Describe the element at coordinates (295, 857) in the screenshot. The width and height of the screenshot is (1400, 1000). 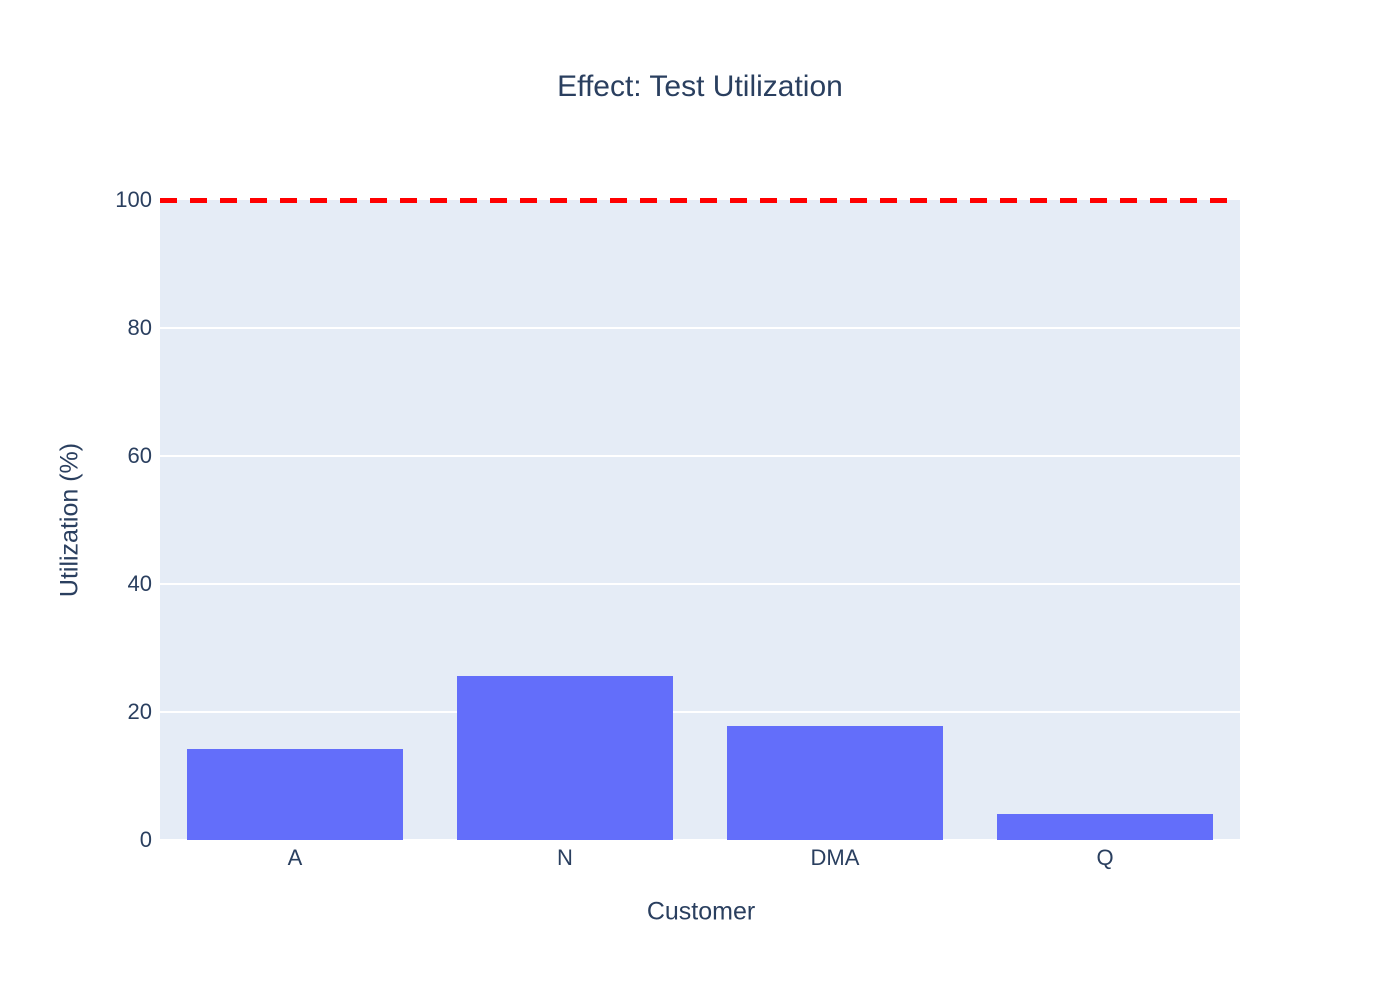
I see `x-tick-label: A` at that location.